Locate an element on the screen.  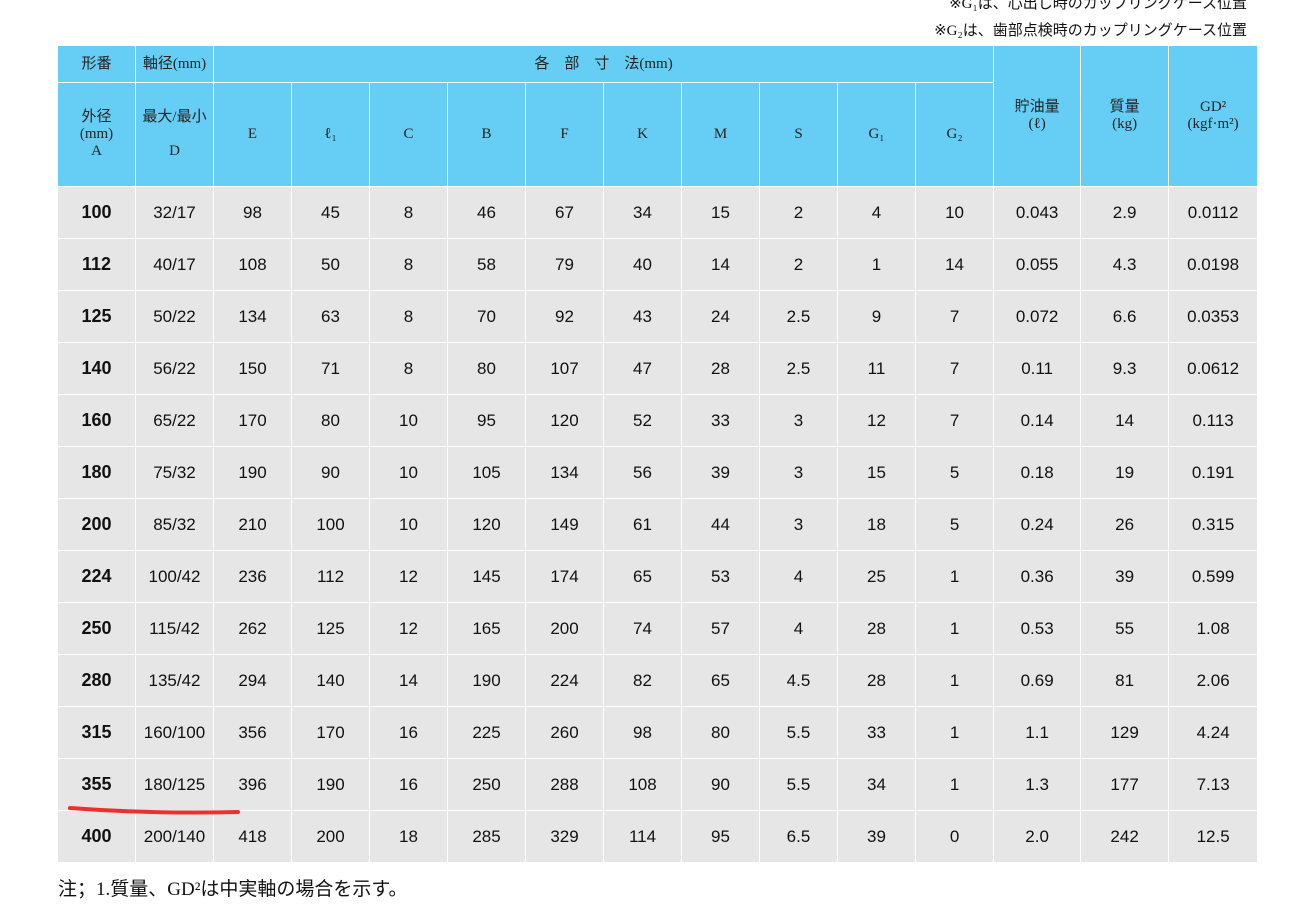
table-cell: 2.0 is located at coordinates (1037, 836).